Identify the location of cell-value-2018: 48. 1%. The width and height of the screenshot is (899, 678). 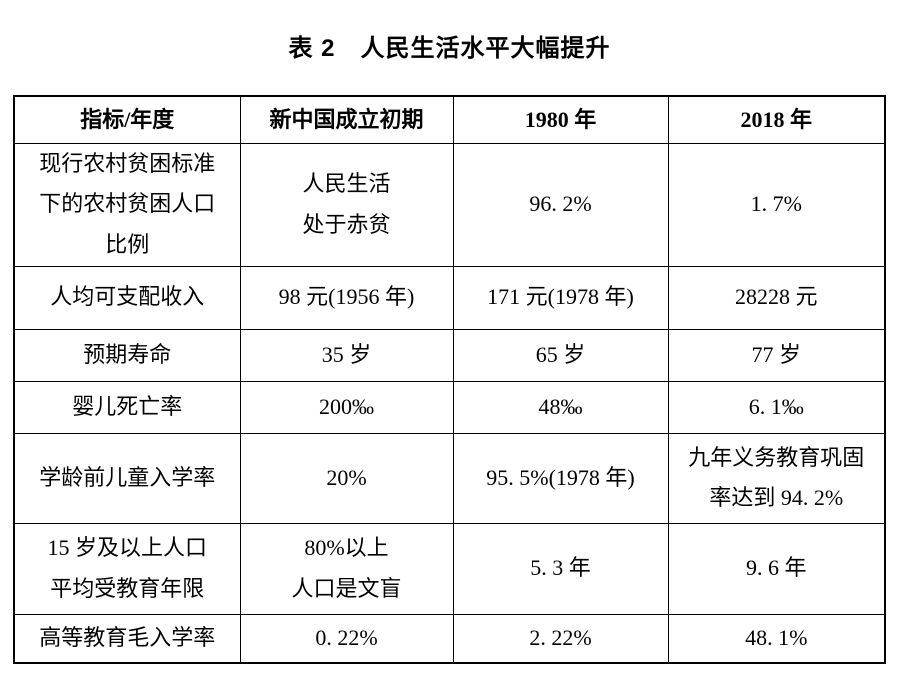
(776, 638).